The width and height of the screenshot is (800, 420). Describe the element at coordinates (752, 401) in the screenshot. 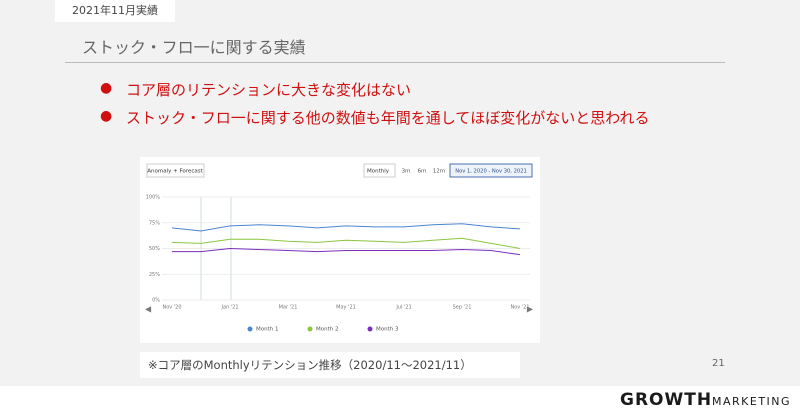

I see `logo-sub: MARKETING` at that location.